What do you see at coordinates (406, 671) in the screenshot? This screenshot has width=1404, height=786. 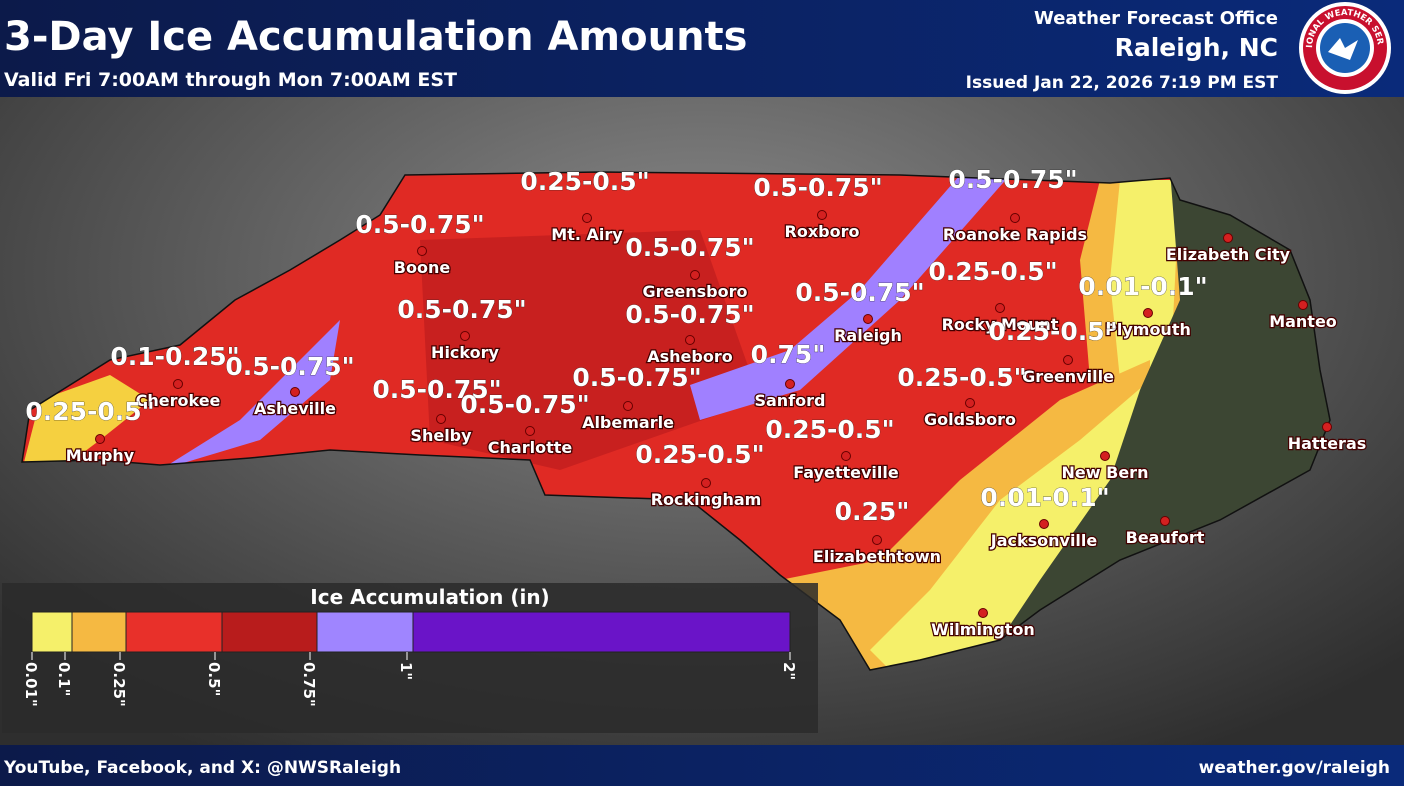 I see `legend-tick-label: 1"` at bounding box center [406, 671].